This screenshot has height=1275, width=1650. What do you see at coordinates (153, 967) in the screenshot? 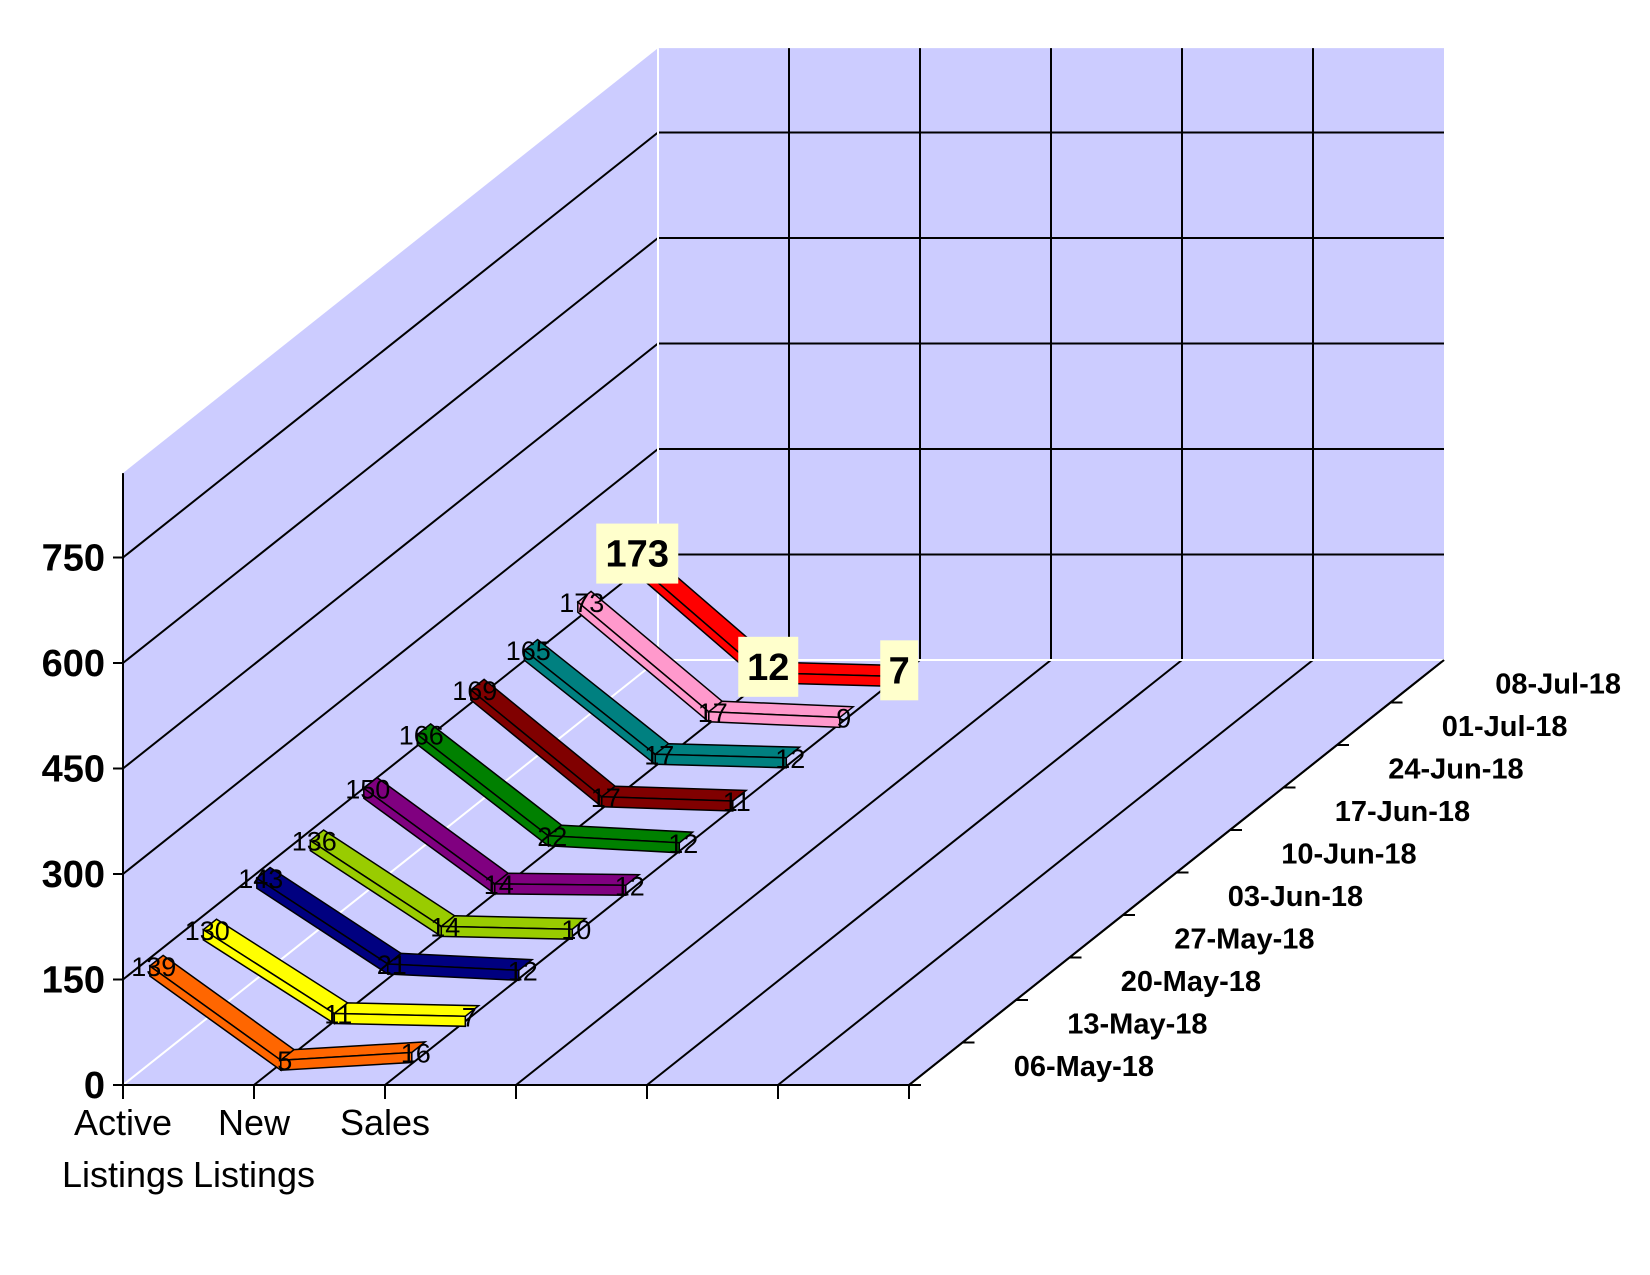
I see `data-label: 139` at bounding box center [153, 967].